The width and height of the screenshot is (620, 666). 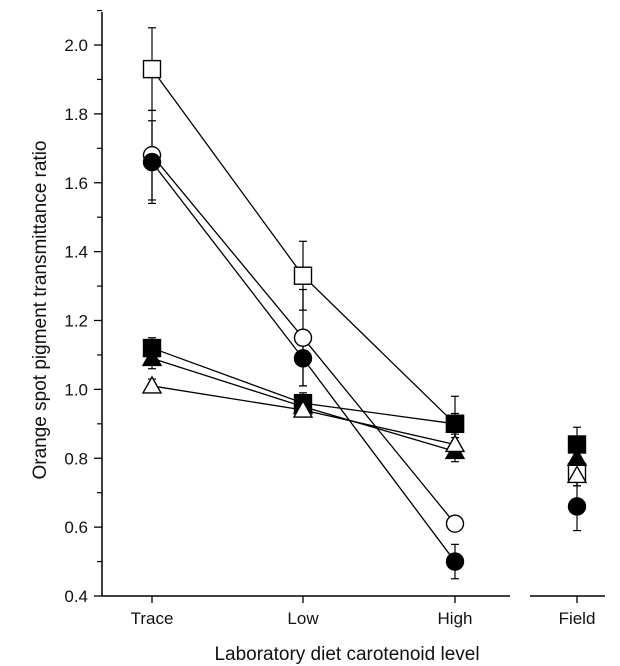 I want to click on filled-triangle-marker, so click(x=152, y=357).